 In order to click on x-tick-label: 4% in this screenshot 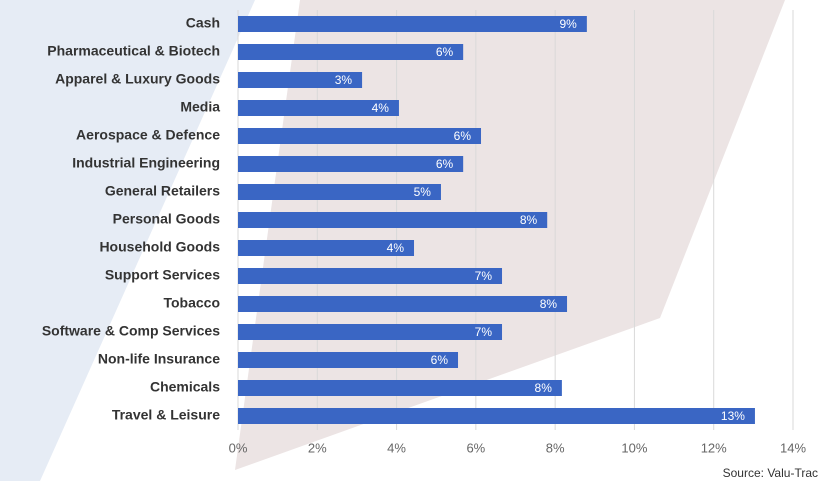, I will do `click(396, 447)`.